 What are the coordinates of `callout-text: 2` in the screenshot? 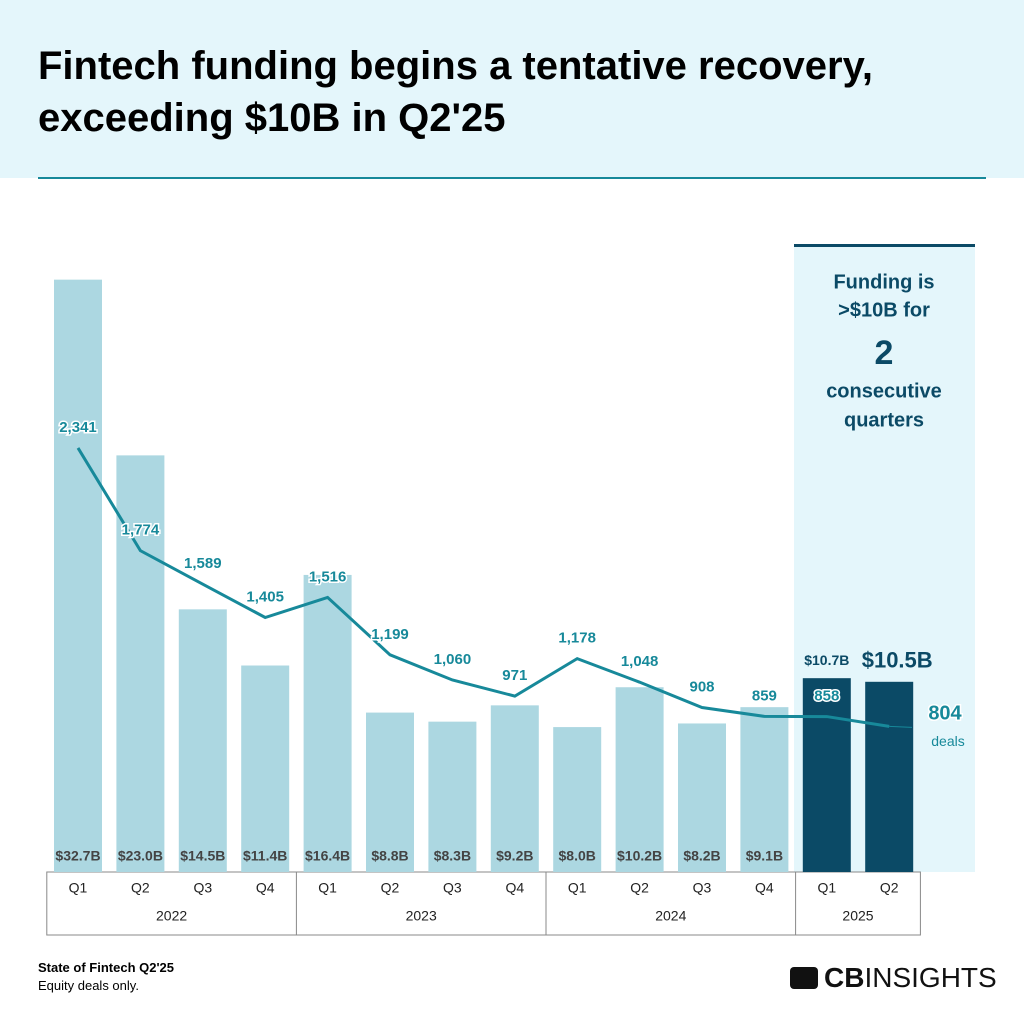 It's located at (884, 353).